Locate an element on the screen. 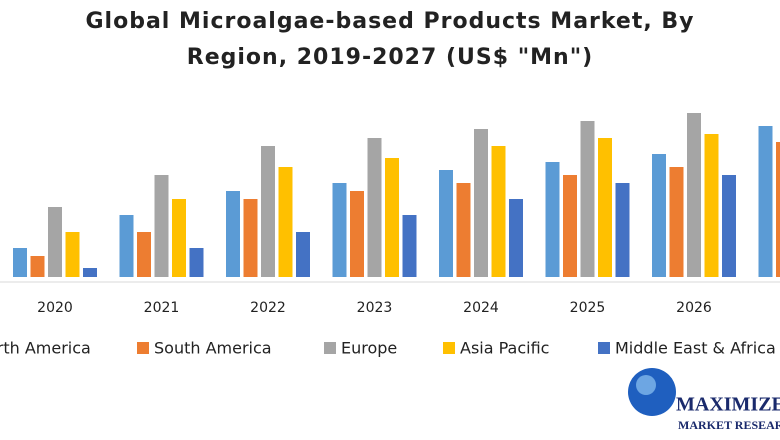  x-tick-label: 2021 is located at coordinates (162, 308).